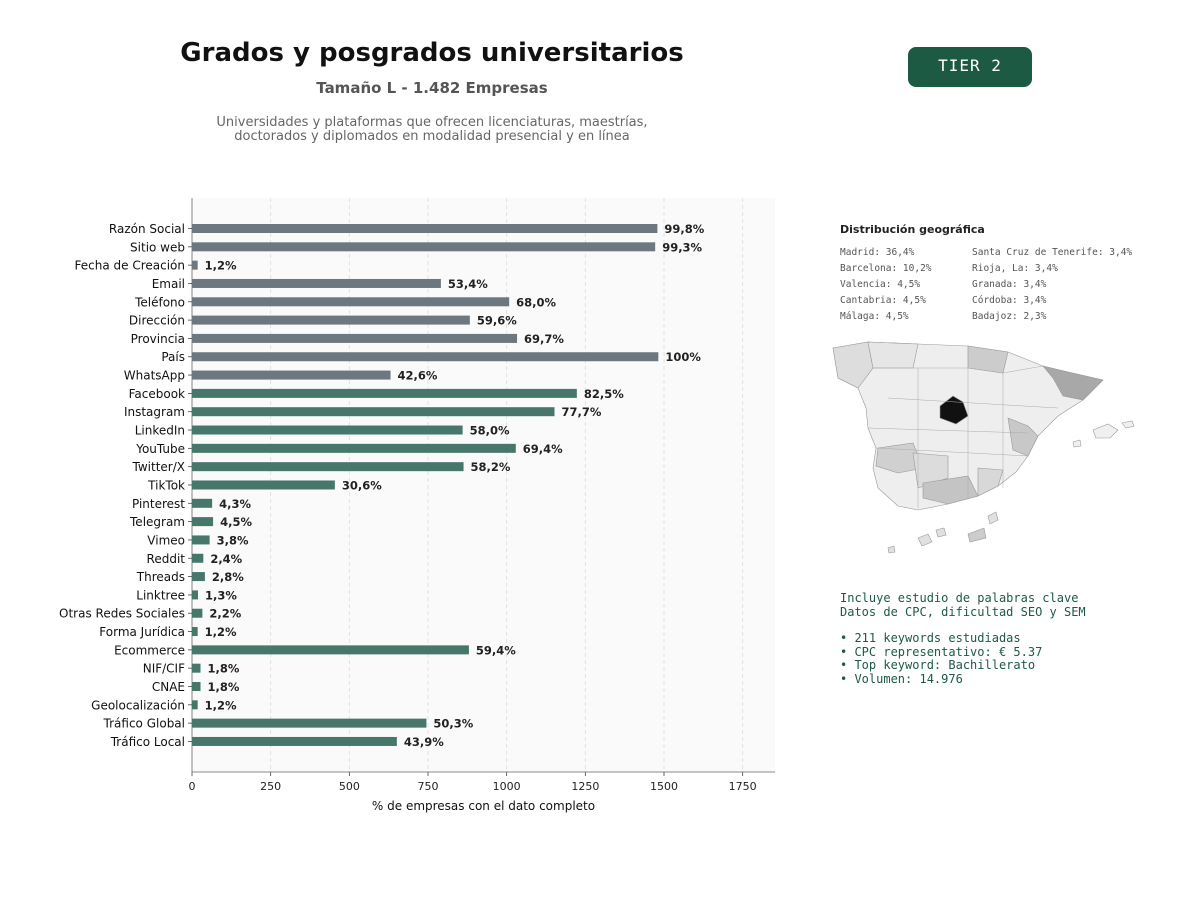 This screenshot has height=900, width=1200. I want to click on data-label: 30,6%, so click(362, 485).